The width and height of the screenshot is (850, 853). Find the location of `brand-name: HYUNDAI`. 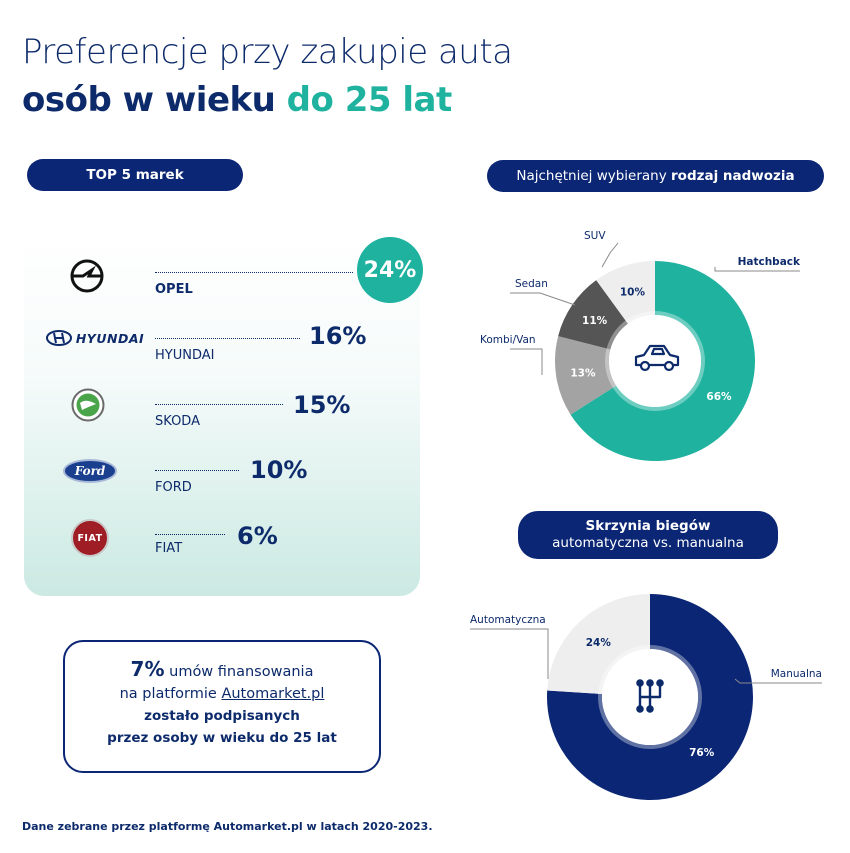

brand-name: HYUNDAI is located at coordinates (185, 355).